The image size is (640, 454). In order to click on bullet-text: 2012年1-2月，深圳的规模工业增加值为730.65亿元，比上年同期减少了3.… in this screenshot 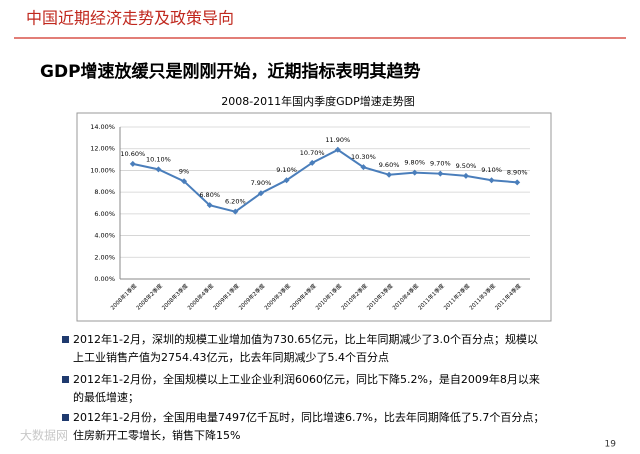, I will do `click(305, 339)`.